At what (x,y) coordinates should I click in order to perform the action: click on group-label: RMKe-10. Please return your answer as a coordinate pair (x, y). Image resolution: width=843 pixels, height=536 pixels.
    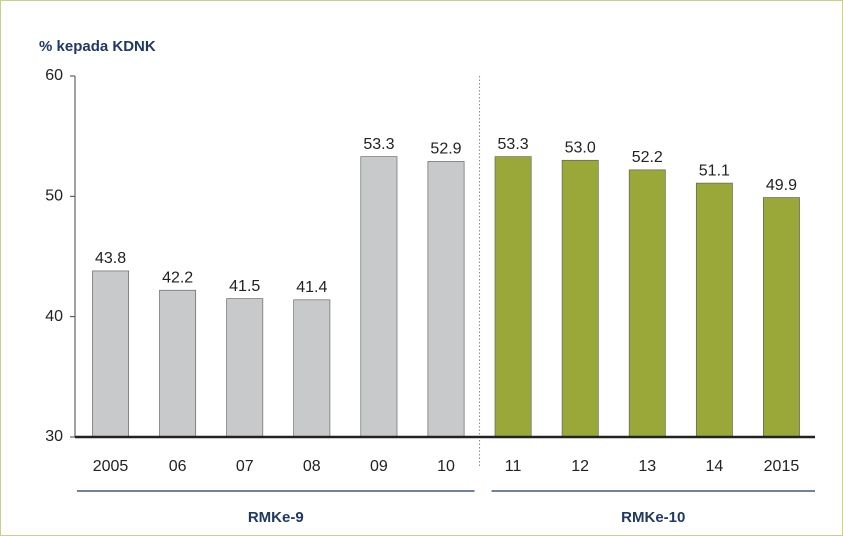
    Looking at the image, I should click on (653, 517).